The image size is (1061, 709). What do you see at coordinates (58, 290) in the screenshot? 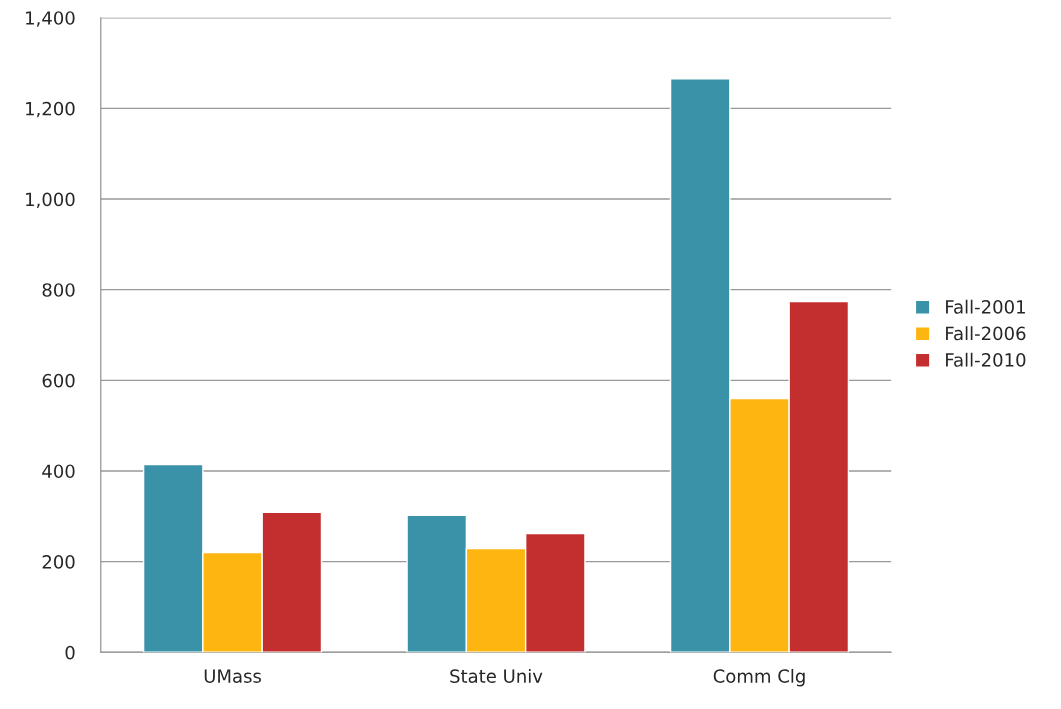
I see `y-tick-label: 800` at bounding box center [58, 290].